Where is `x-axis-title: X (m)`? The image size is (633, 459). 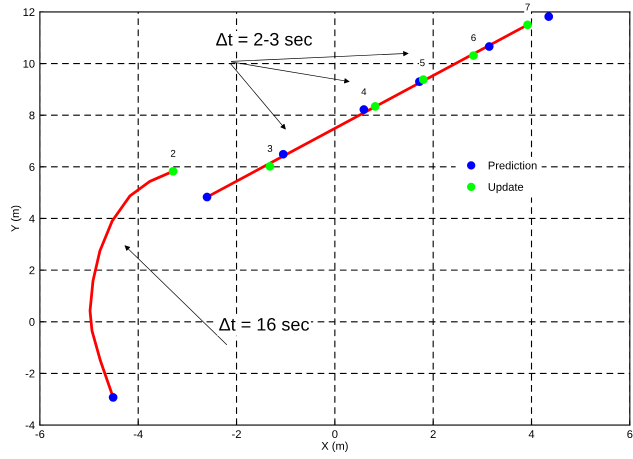
x-axis-title: X (m) is located at coordinates (335, 447).